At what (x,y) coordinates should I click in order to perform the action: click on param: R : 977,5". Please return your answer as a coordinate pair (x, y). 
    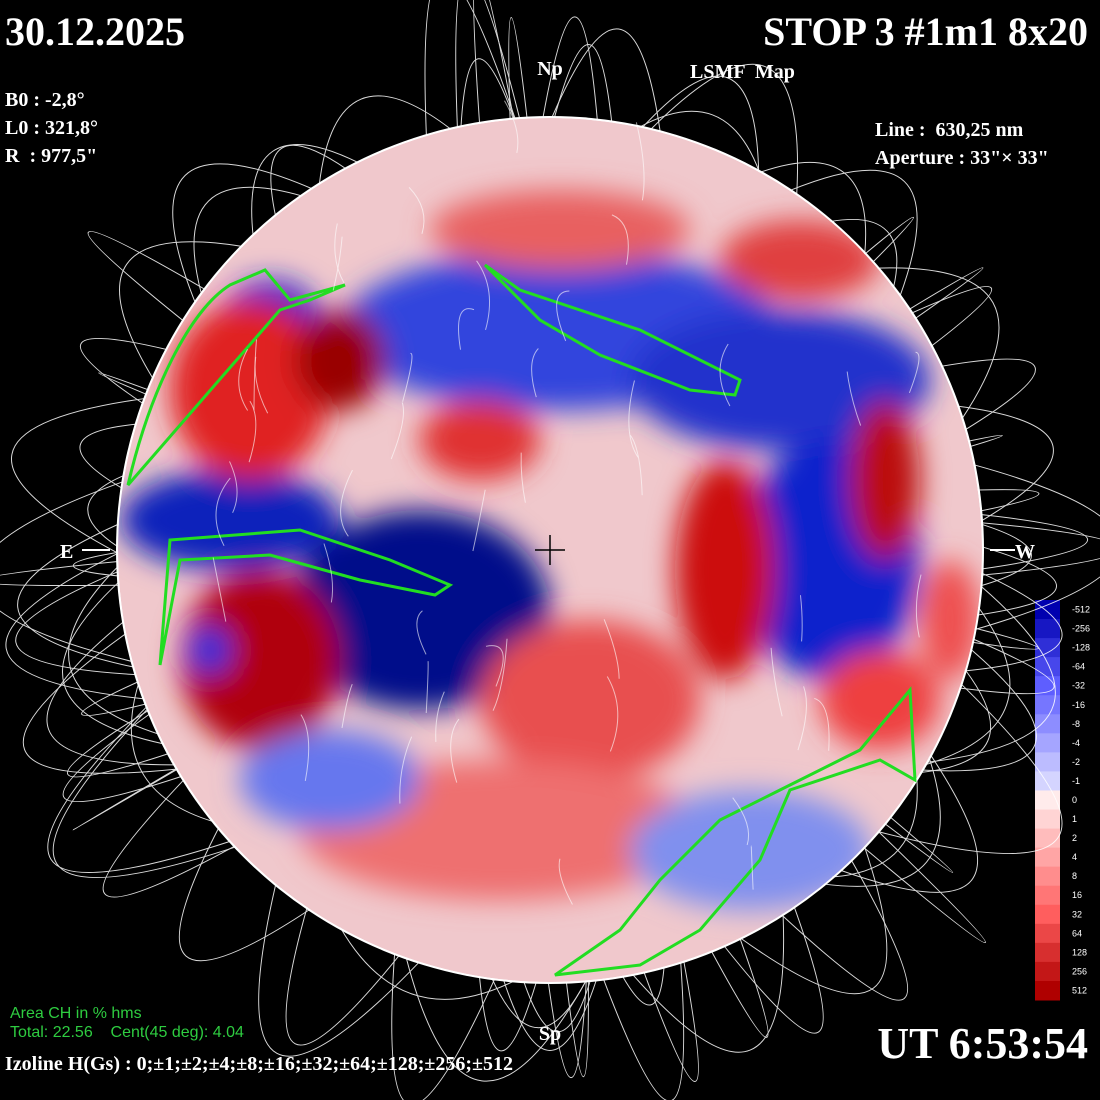
    Looking at the image, I should click on (51, 156).